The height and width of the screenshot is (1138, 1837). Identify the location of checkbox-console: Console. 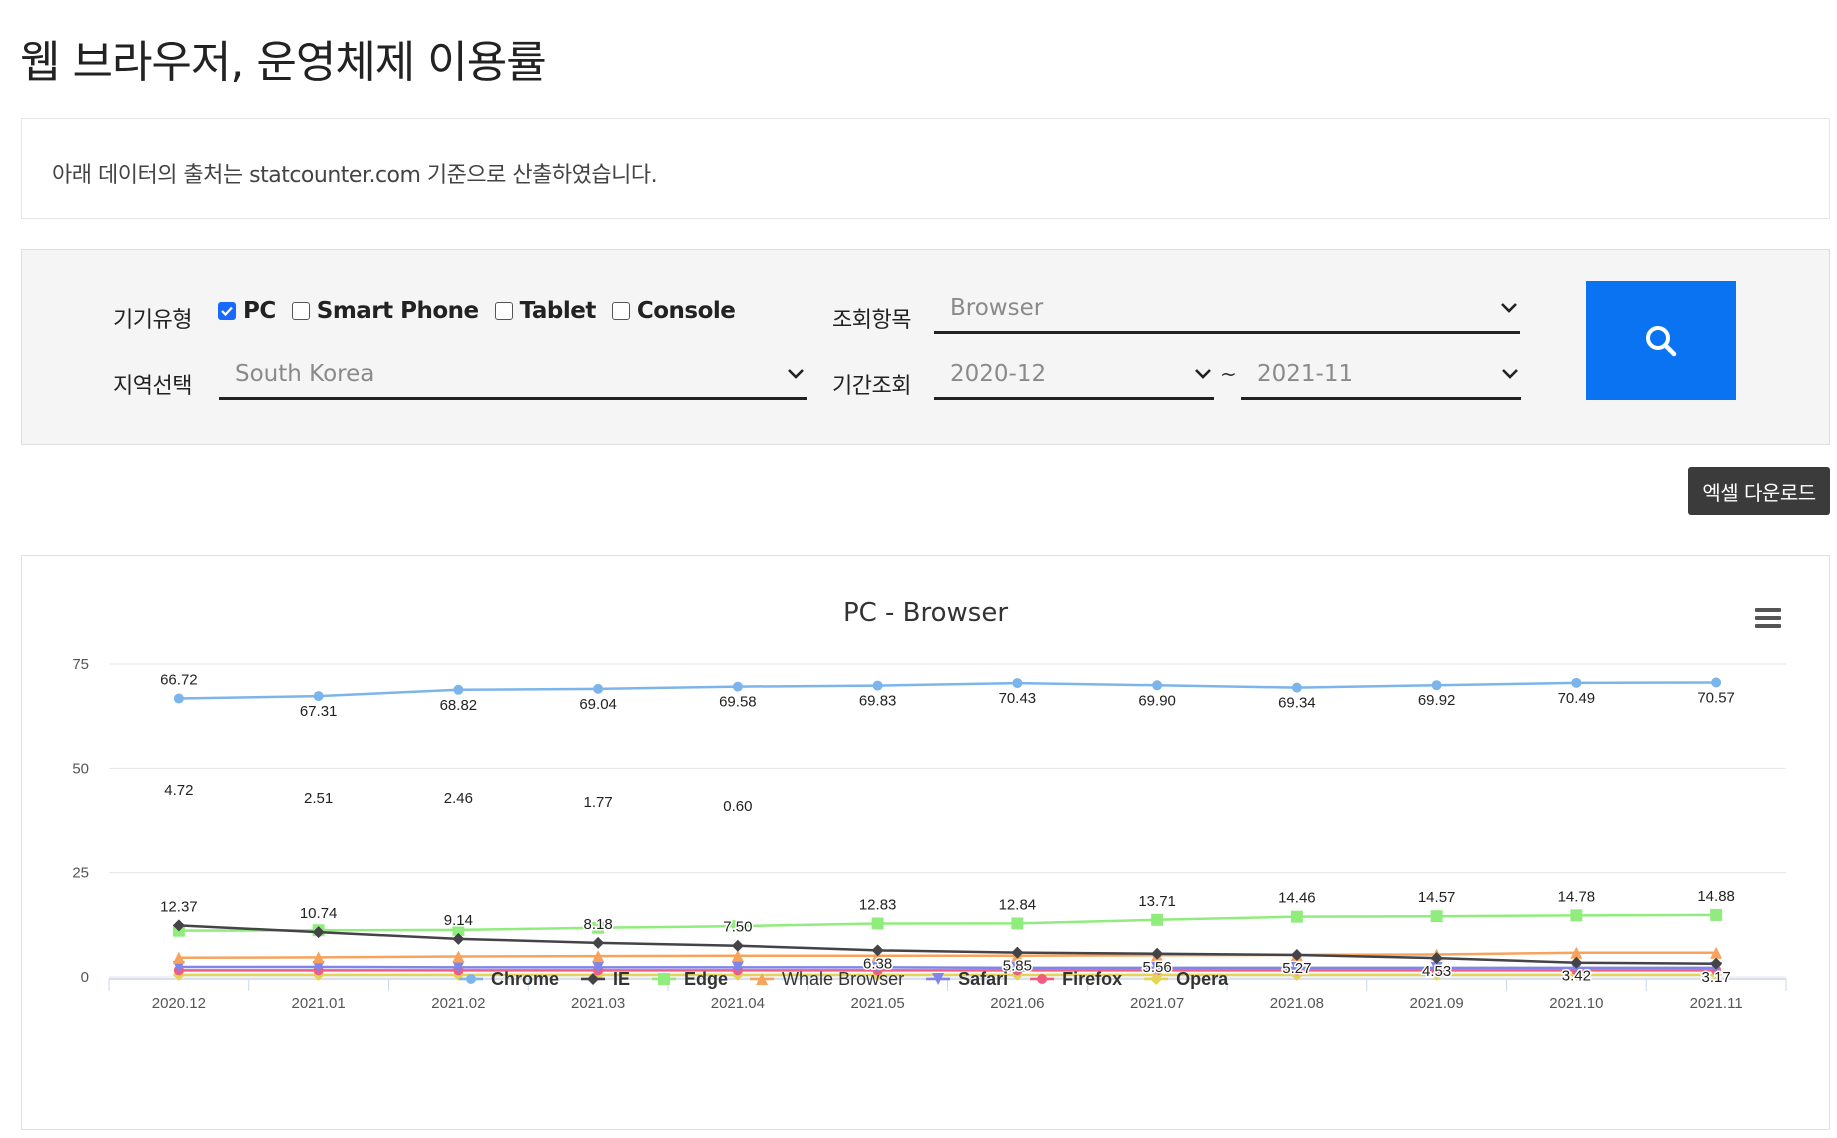
(673, 311).